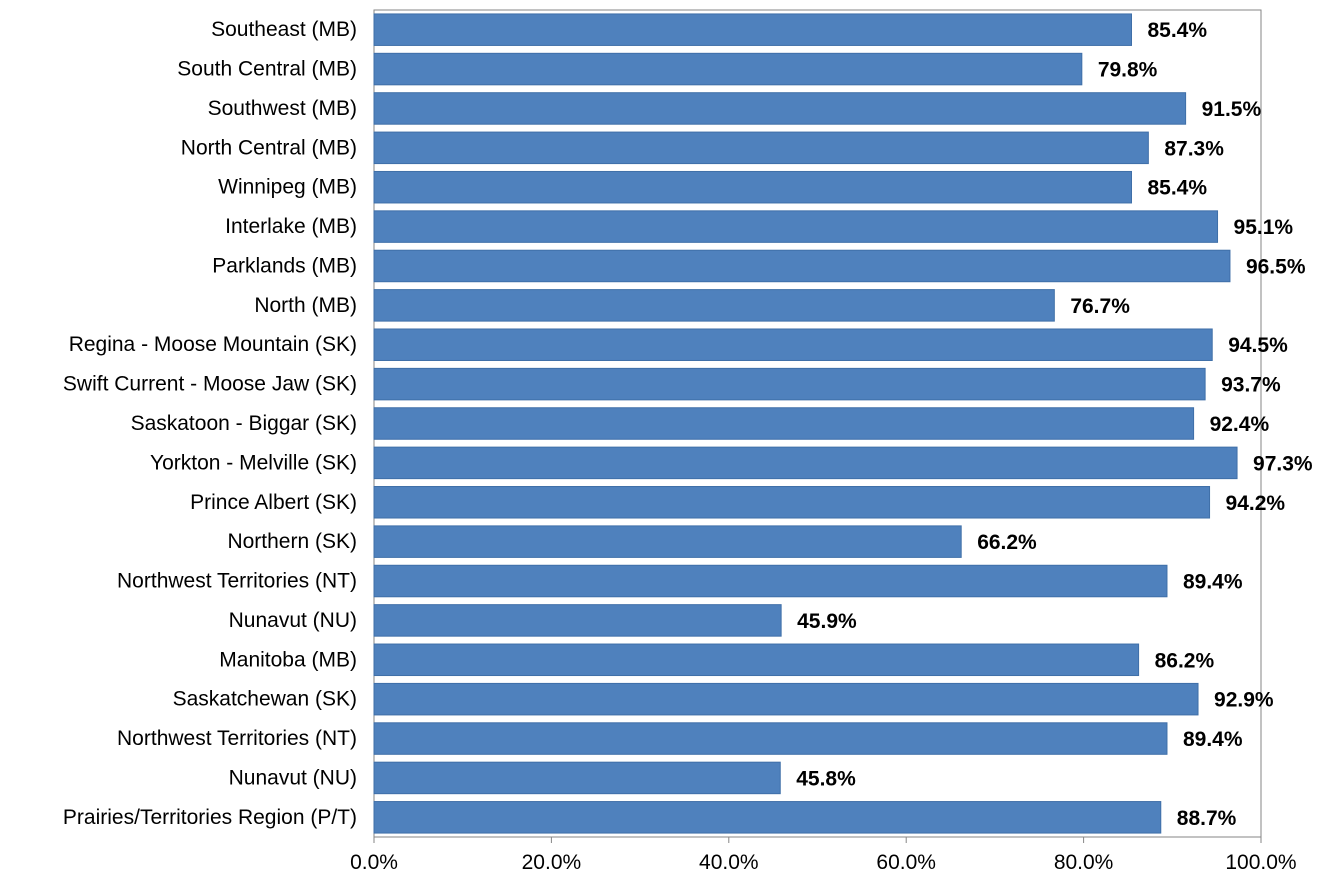 Image resolution: width=1326 pixels, height=887 pixels. Describe the element at coordinates (265, 699) in the screenshot. I see `category-label: Saskatchewan (SK)` at that location.